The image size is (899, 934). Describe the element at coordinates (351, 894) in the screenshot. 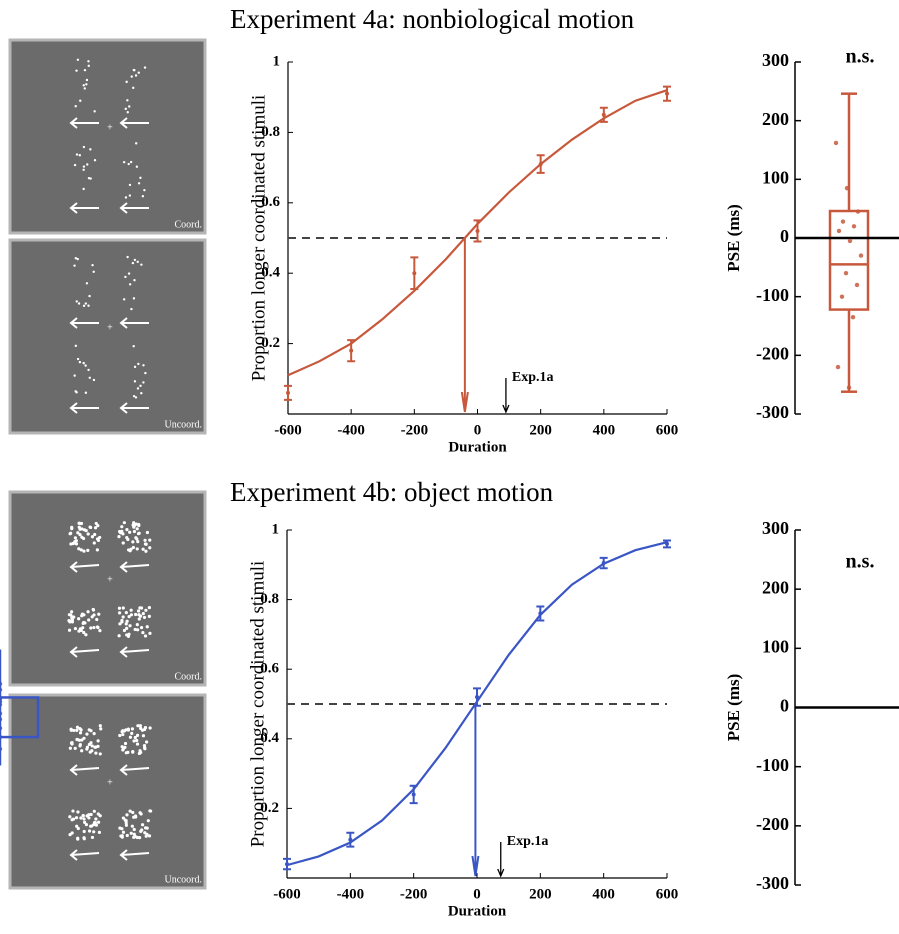

I see `x-tick-label: -400` at that location.